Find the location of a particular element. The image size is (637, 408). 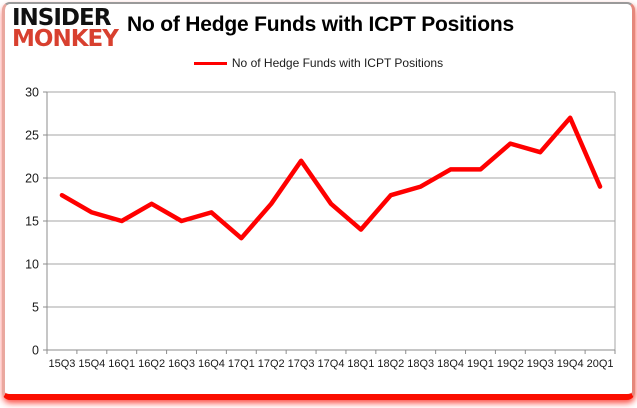

chart-title: No of Hedge Funds with ICPT Positions is located at coordinates (320, 24).